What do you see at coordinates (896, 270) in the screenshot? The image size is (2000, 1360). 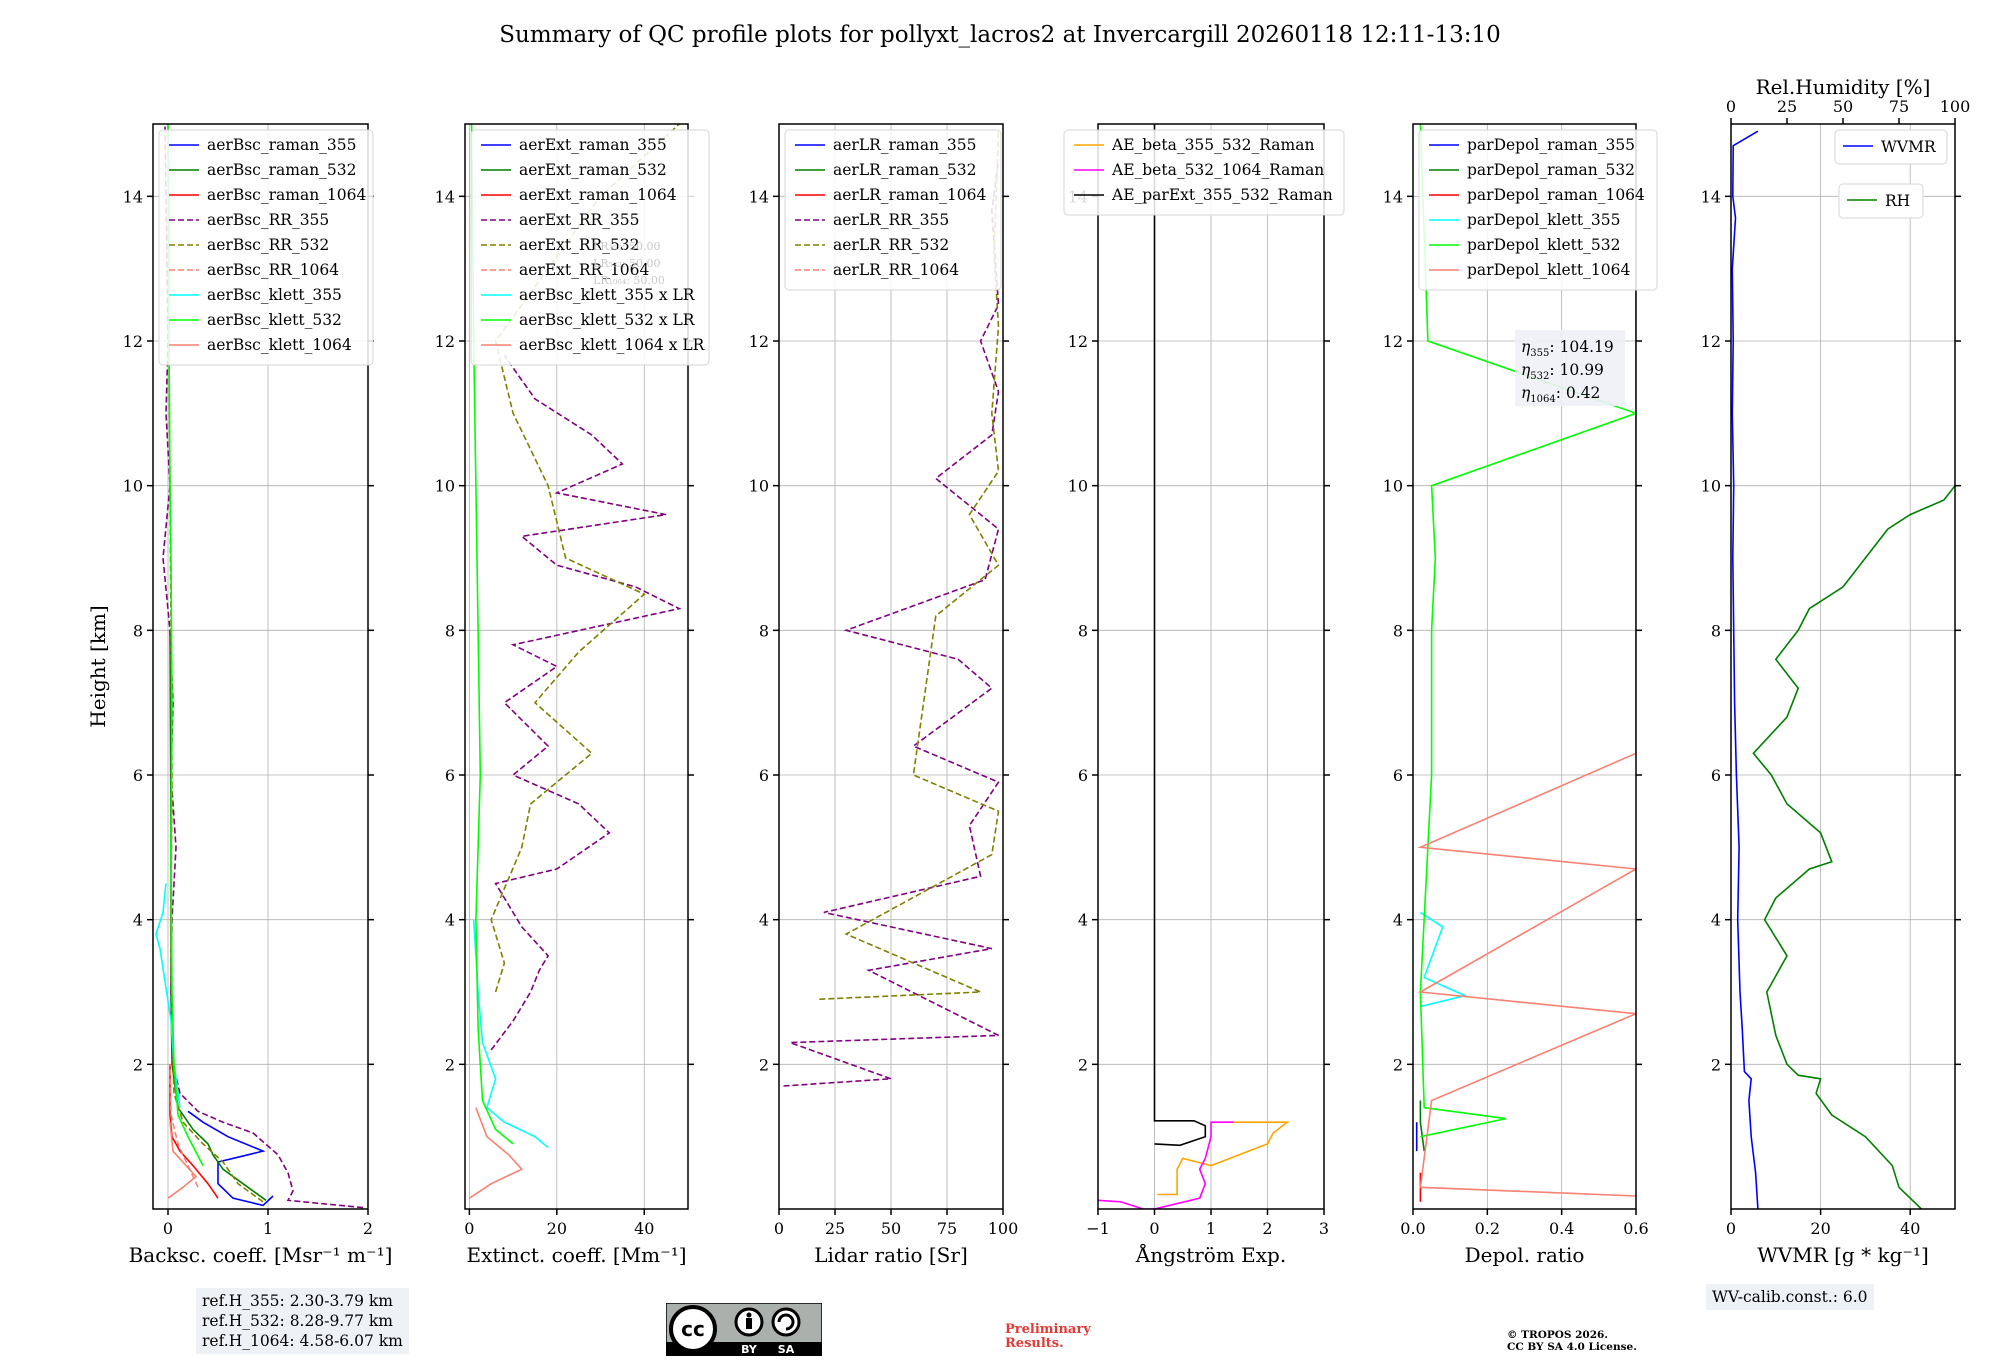 I see `legend-label: aerLR_RR_1064` at bounding box center [896, 270].